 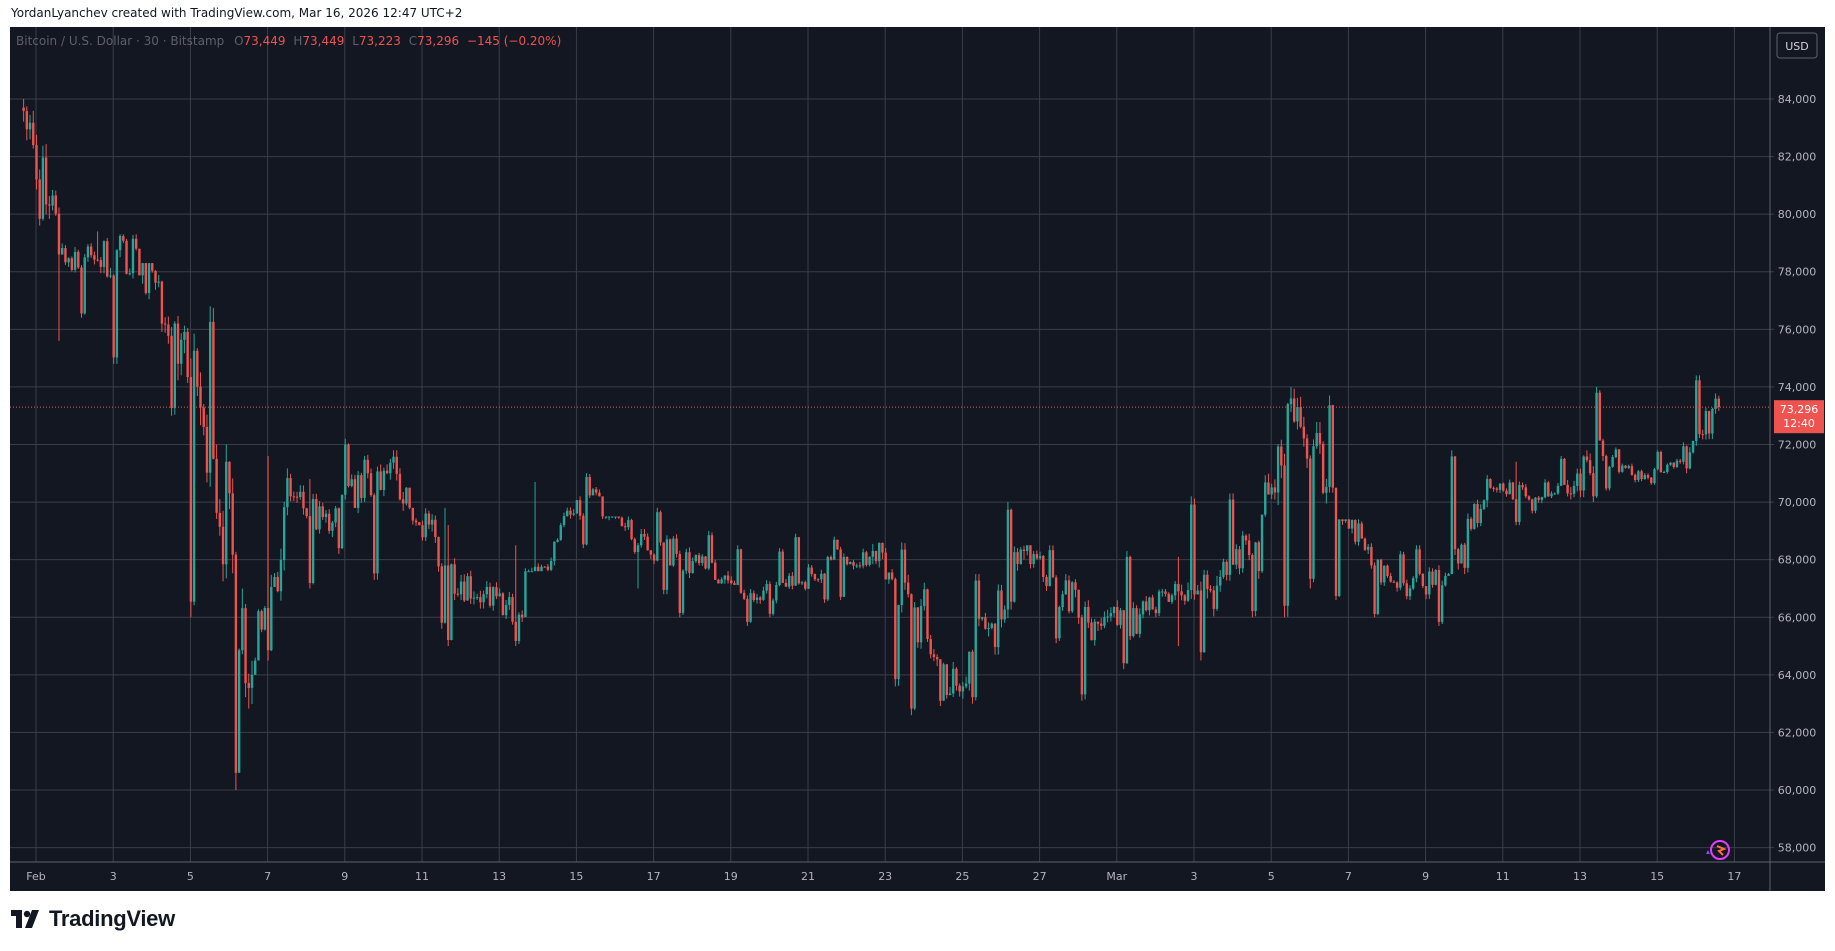 What do you see at coordinates (422, 876) in the screenshot?
I see `x-tick-label: 11` at bounding box center [422, 876].